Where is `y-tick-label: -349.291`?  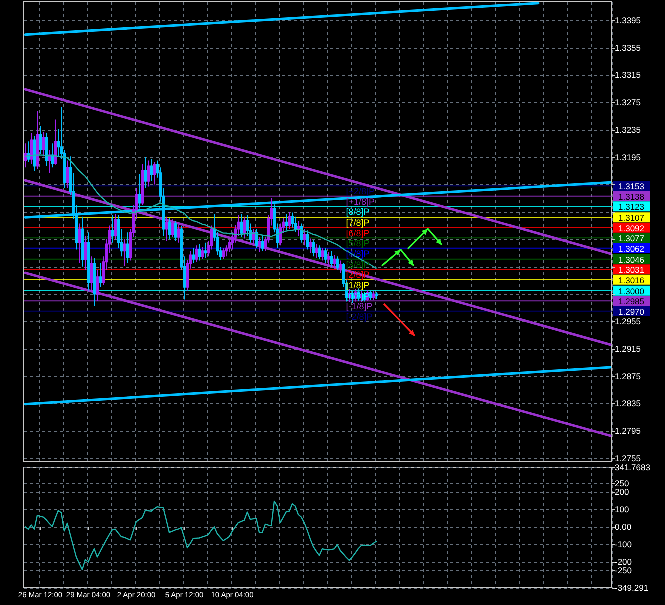 y-tick-label: -349.291 is located at coordinates (632, 588).